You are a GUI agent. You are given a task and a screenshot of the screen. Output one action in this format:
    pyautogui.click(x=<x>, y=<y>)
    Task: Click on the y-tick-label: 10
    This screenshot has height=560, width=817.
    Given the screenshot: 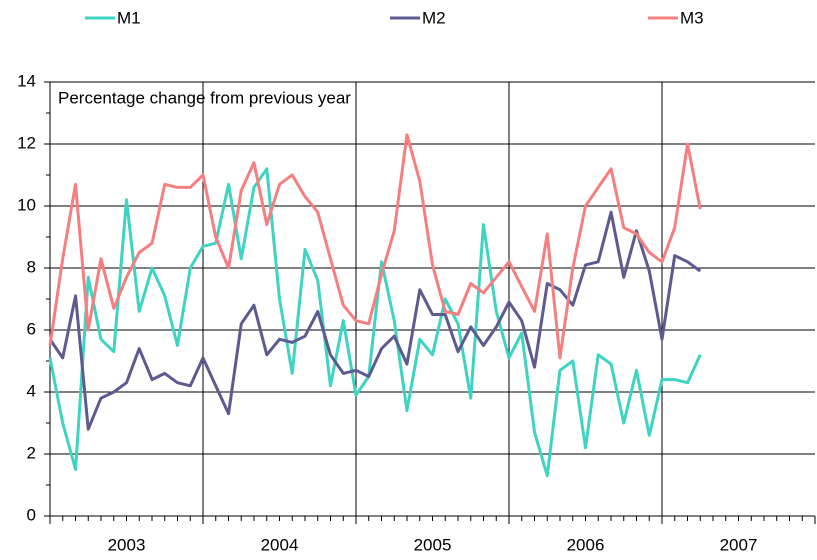 What is the action you would take?
    pyautogui.click(x=26, y=204)
    